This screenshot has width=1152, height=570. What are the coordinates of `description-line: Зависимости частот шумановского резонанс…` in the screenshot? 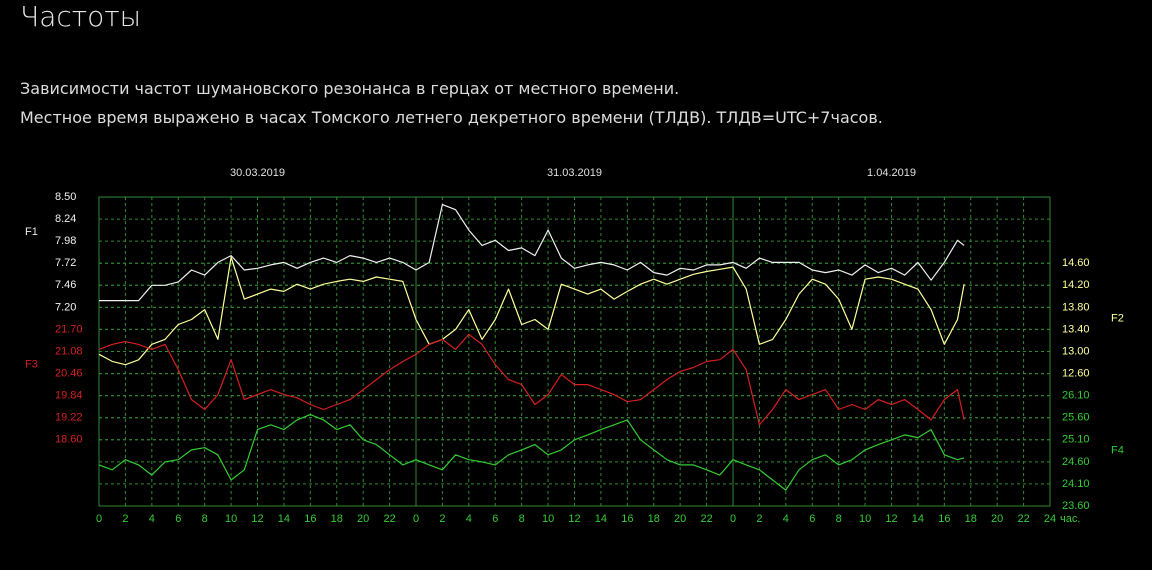 It's located at (350, 88).